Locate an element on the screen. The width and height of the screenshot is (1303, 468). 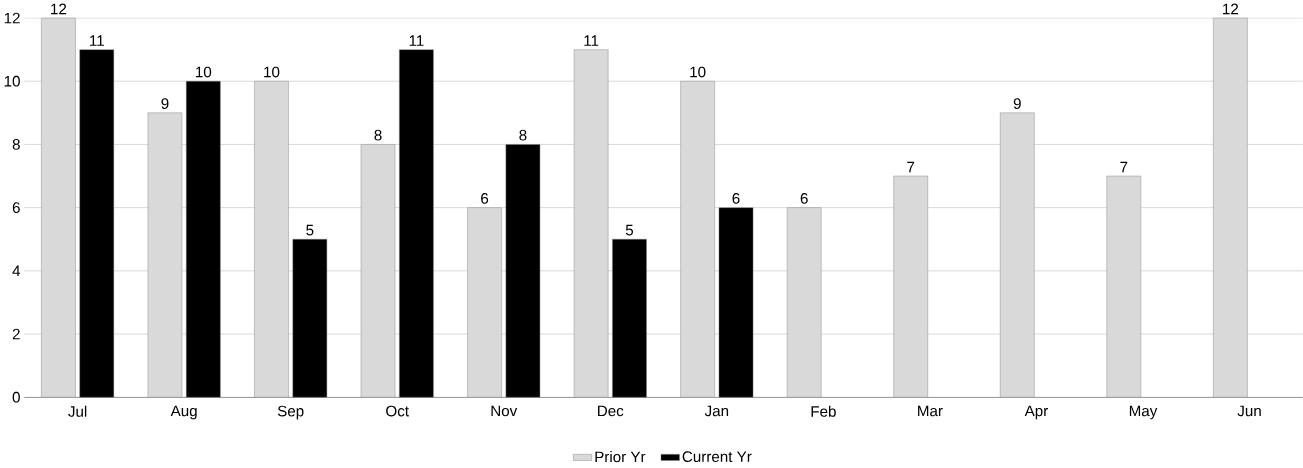
x-tick-label: Jan is located at coordinates (716, 411).